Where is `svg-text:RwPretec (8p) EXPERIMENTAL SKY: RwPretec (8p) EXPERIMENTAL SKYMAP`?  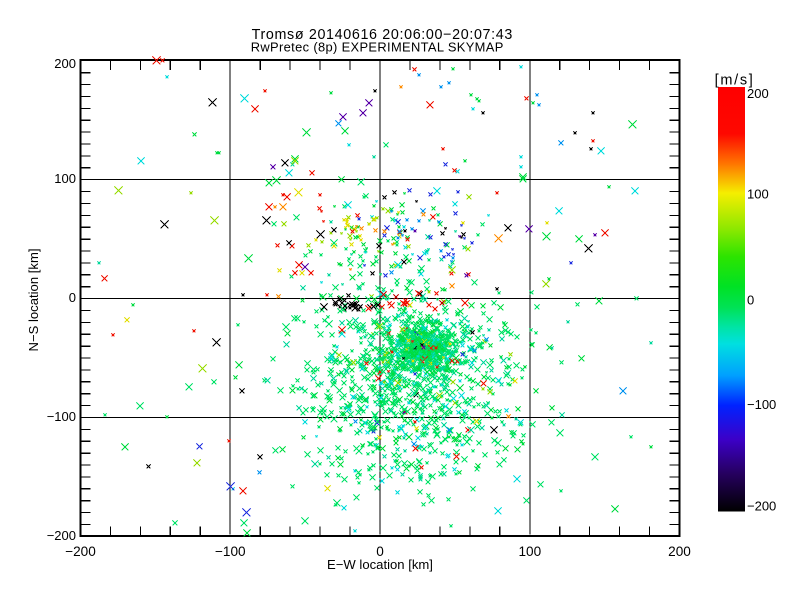 svg-text:RwPretec (8p) EXPERIMENTAL SKY: RwPretec (8p) EXPERIMENTAL SKYMAP is located at coordinates (377, 46).